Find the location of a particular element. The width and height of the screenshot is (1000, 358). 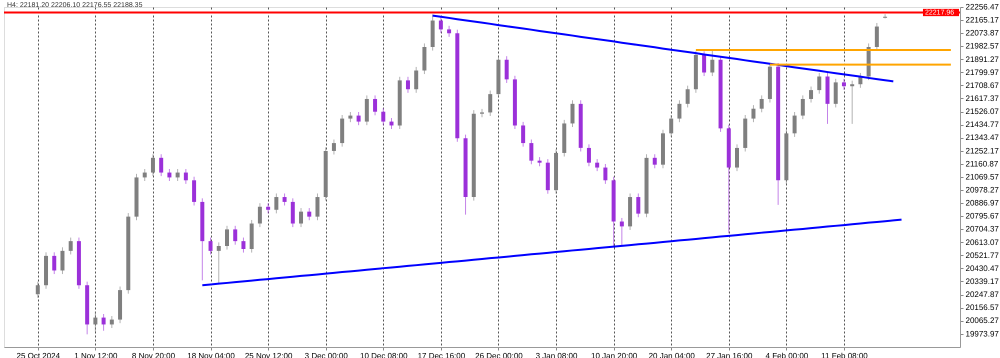

y-tick-label: 20430.47 is located at coordinates (983, 268).